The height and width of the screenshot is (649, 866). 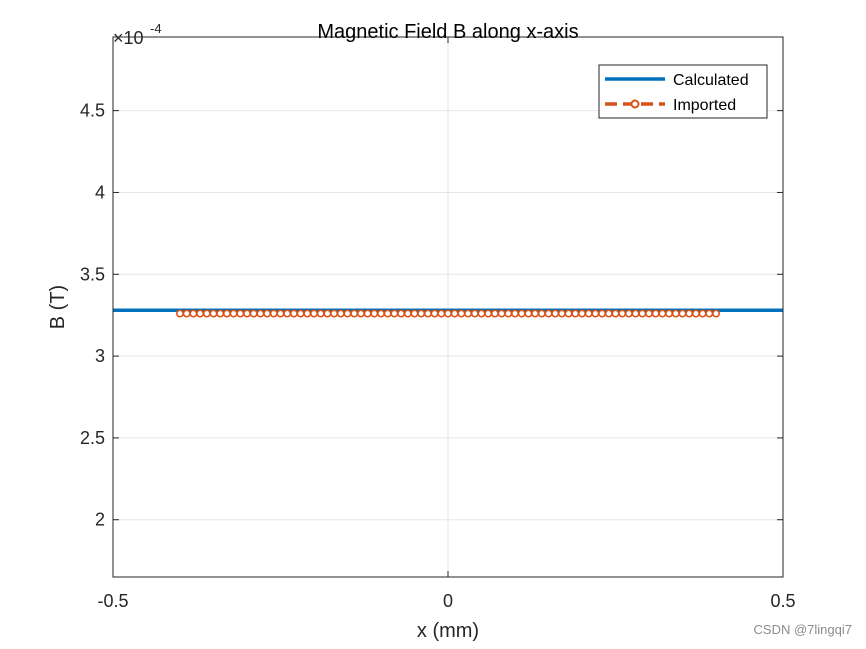 I want to click on legend-box, so click(x=683, y=91).